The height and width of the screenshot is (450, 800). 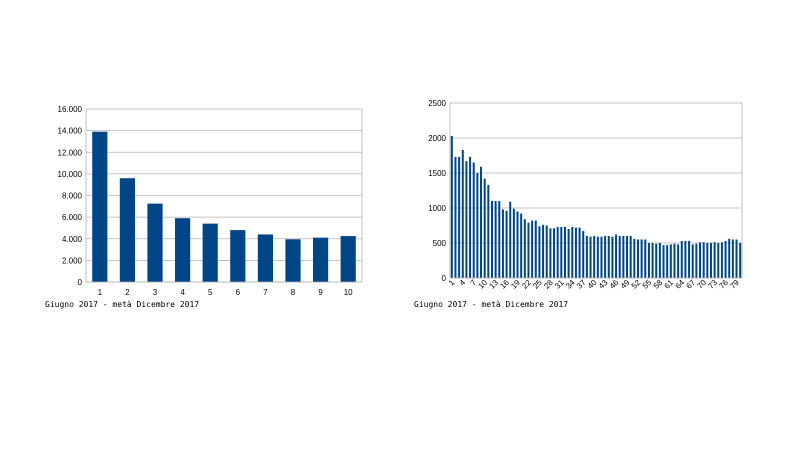 What do you see at coordinates (440, 243) in the screenshot?
I see `y-tick-label: 500` at bounding box center [440, 243].